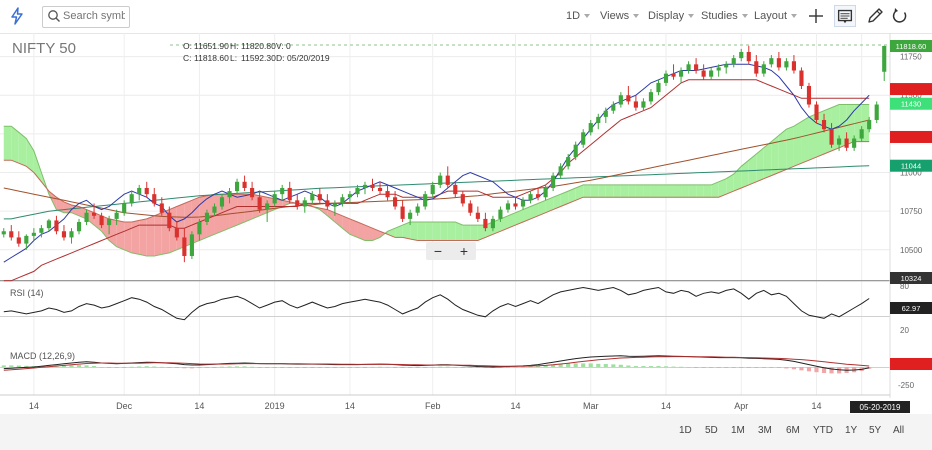  I want to click on price-tick-label: 11500, so click(911, 95).